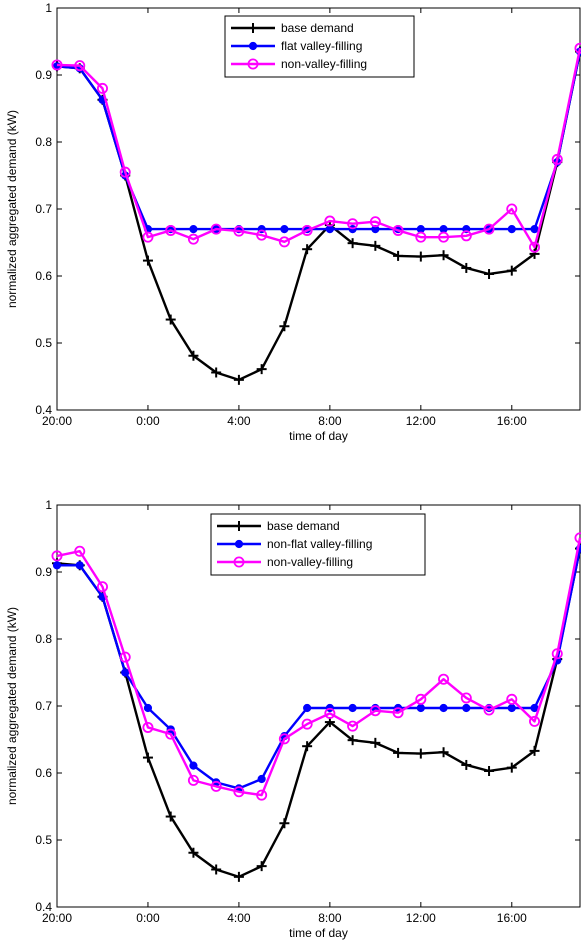  Describe the element at coordinates (43, 209) in the screenshot. I see `y-tick-label: 0.7` at that location.